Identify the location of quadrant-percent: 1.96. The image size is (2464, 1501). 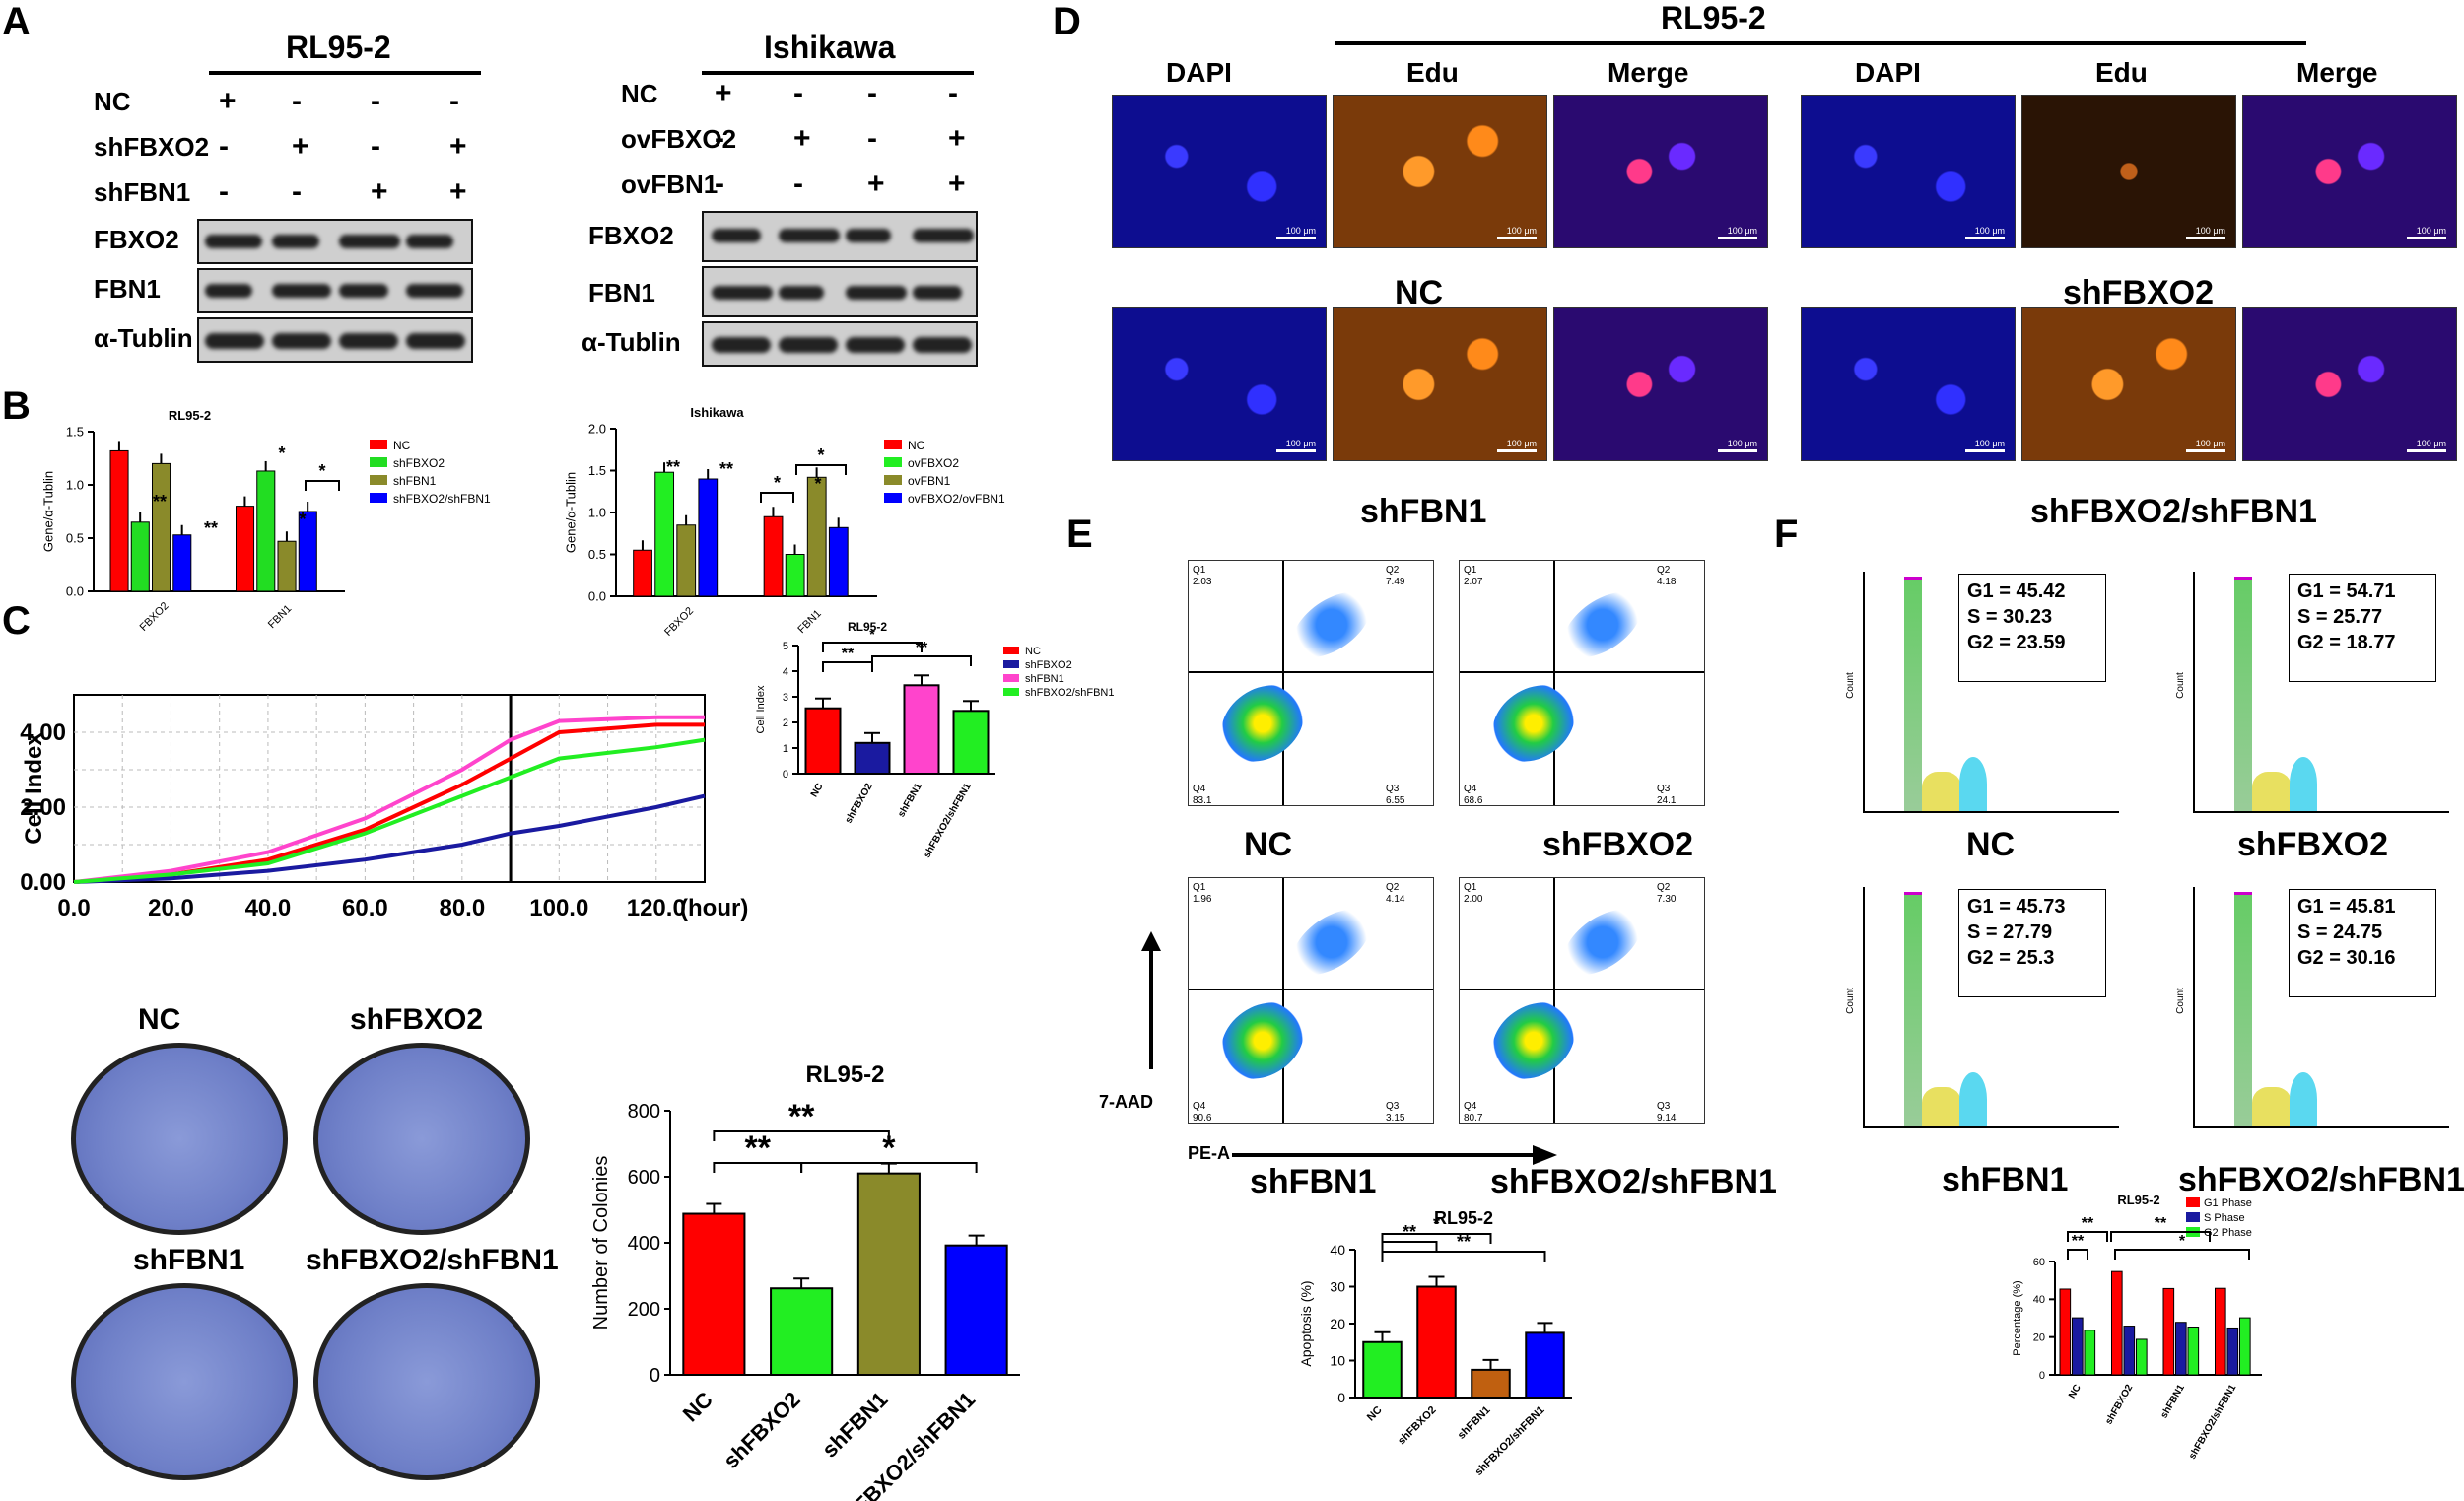
(1202, 899).